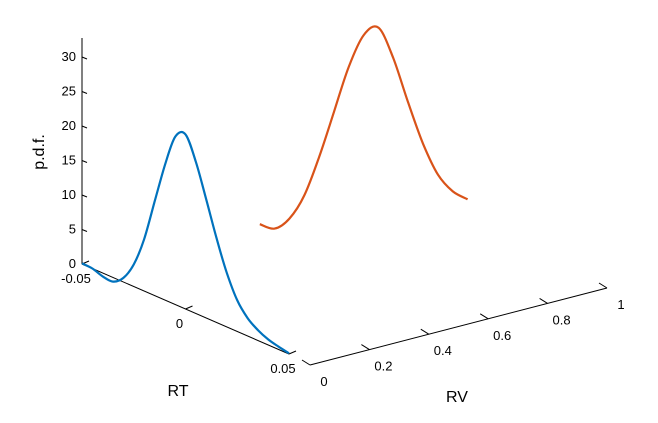  What do you see at coordinates (502, 335) in the screenshot?
I see `y-tick-label: 0.6` at bounding box center [502, 335].